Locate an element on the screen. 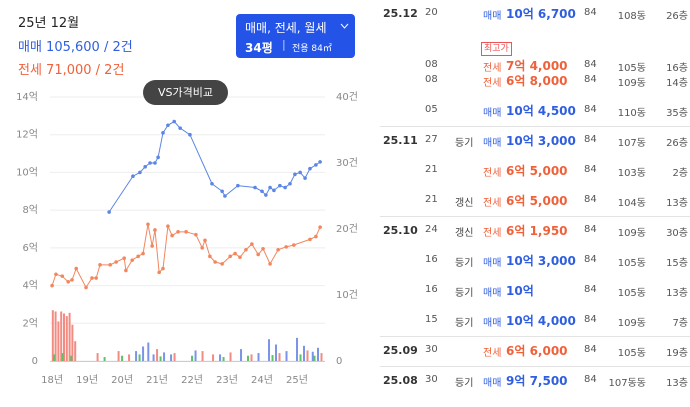  area: 전용 84㎡ is located at coordinates (312, 49).